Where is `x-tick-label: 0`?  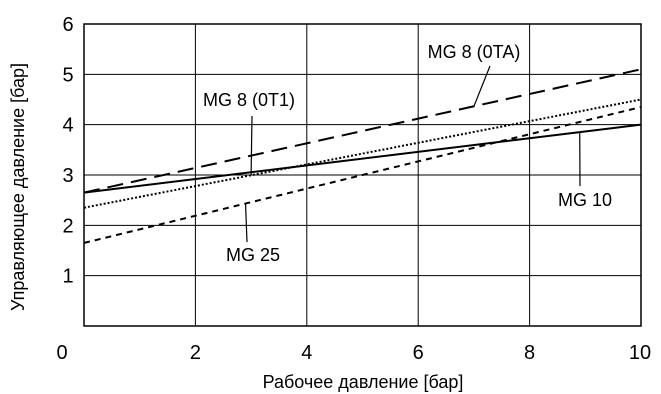 x-tick-label: 0 is located at coordinates (61, 353).